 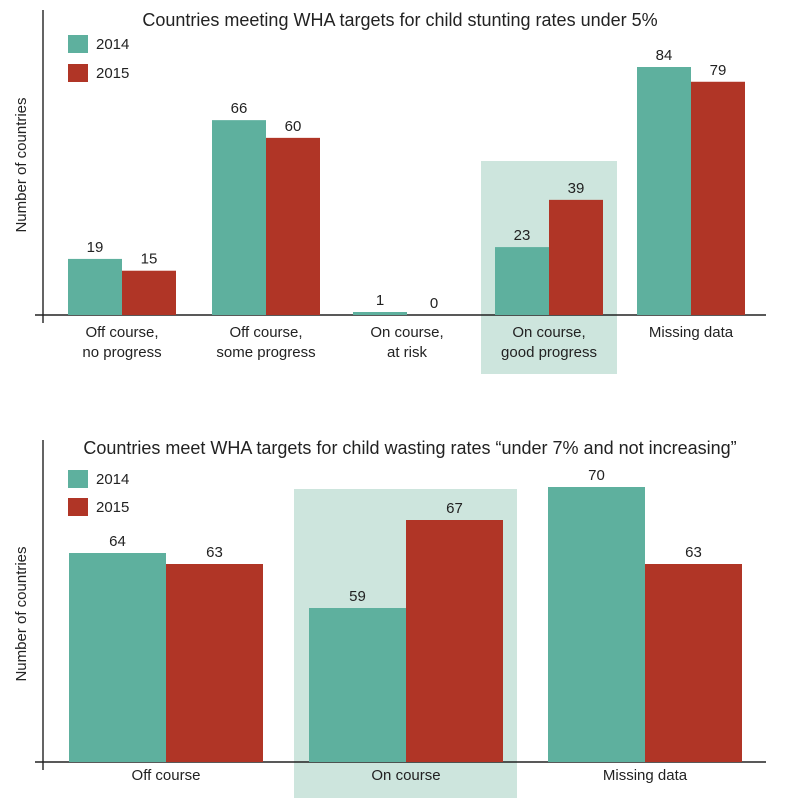 I want to click on stunting-legend-label-2014: 2014, so click(x=112, y=44).